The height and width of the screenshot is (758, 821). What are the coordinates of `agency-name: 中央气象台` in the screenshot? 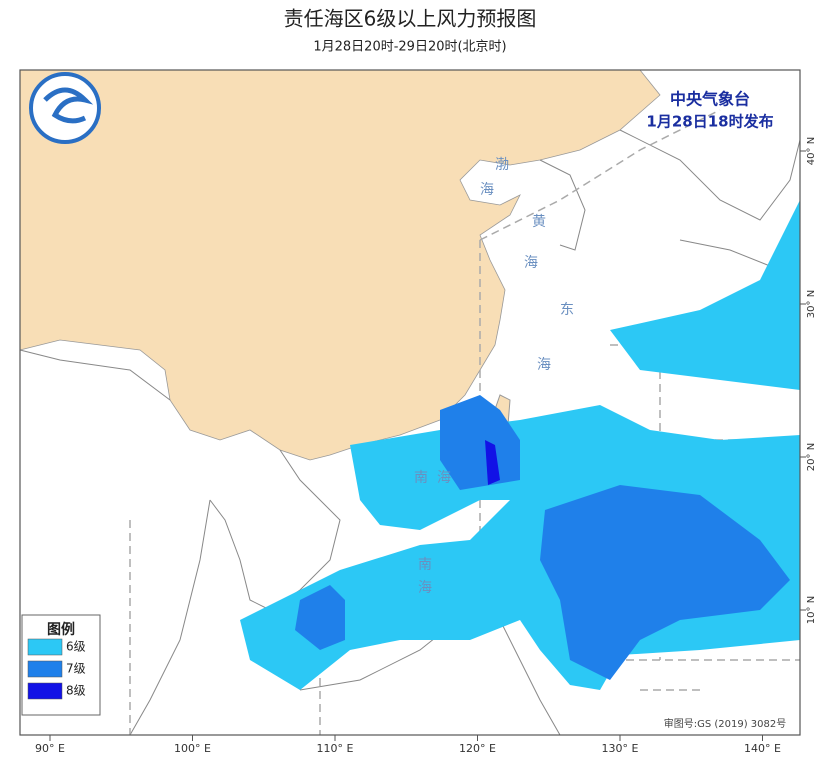 It's located at (710, 99).